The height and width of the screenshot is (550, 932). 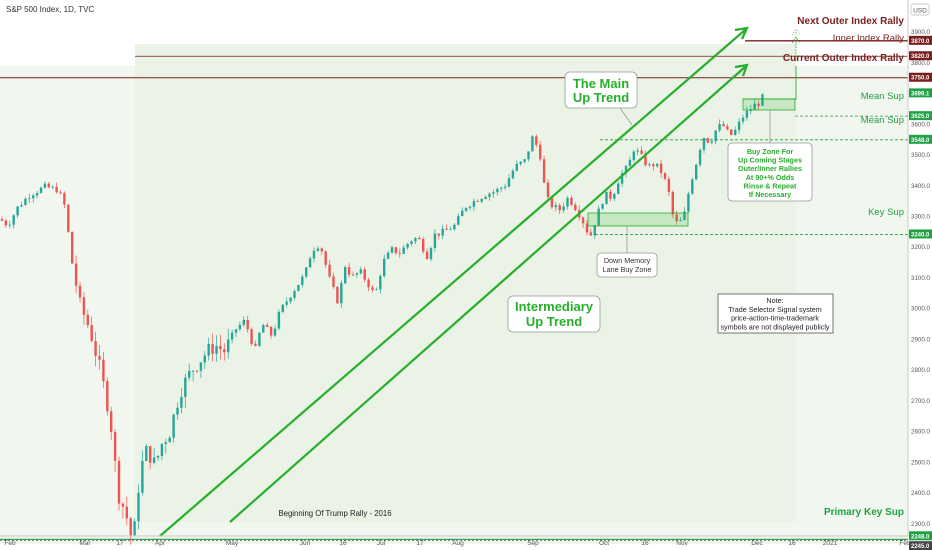 What do you see at coordinates (920, 117) in the screenshot?
I see `level-badge-label: 3625.0` at bounding box center [920, 117].